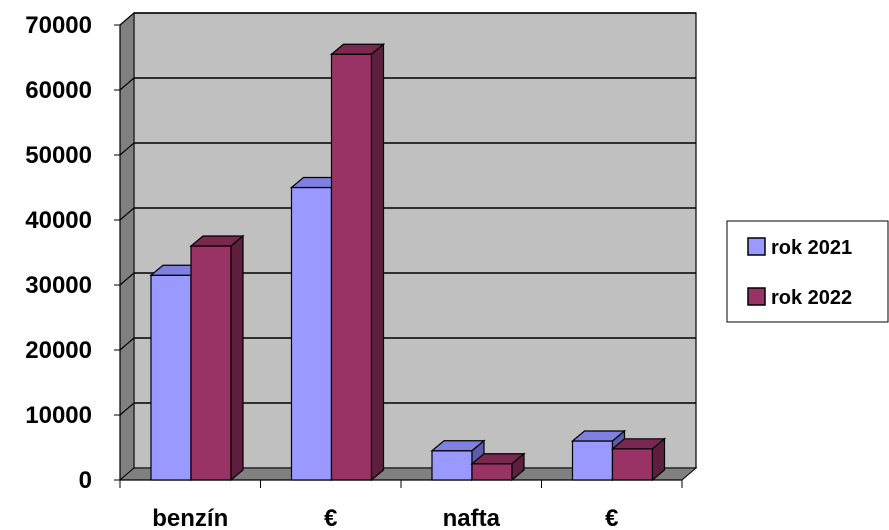  Describe the element at coordinates (190, 517) in the screenshot. I see `x-category-label: benzín` at that location.